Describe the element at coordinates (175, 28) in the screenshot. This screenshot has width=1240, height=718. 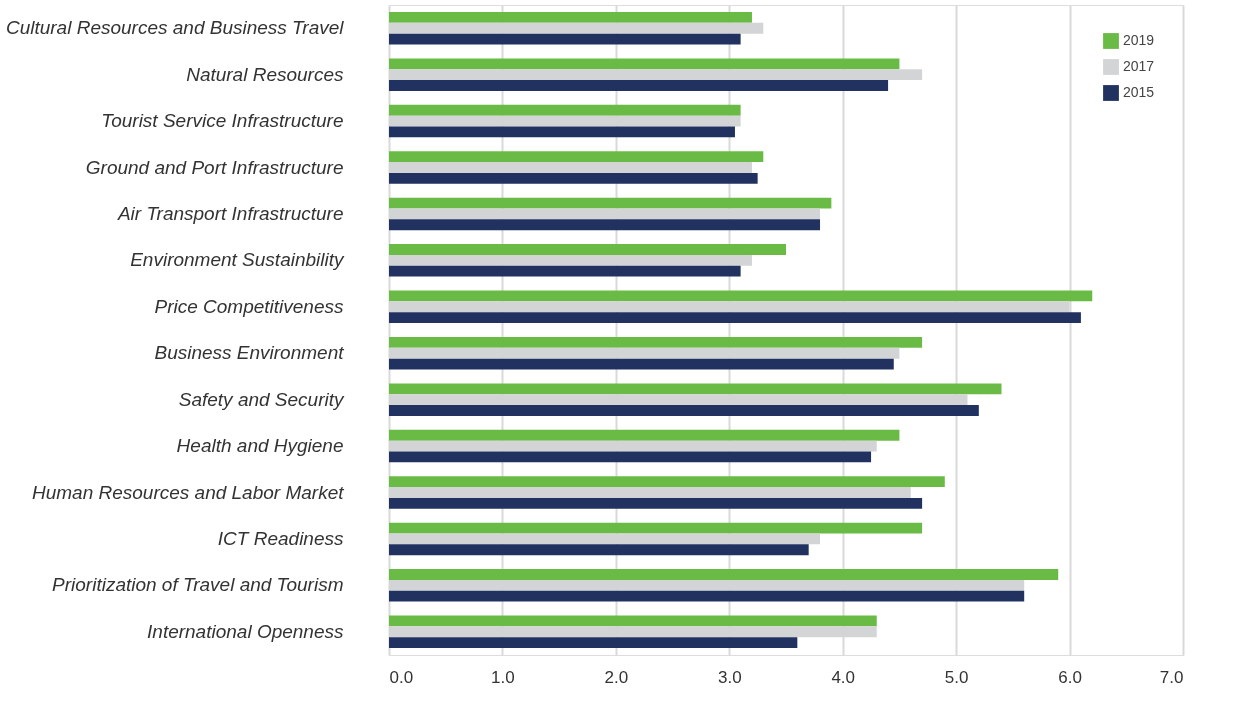
I see `y-tick-label: Cultural Resources and Business Travel` at that location.